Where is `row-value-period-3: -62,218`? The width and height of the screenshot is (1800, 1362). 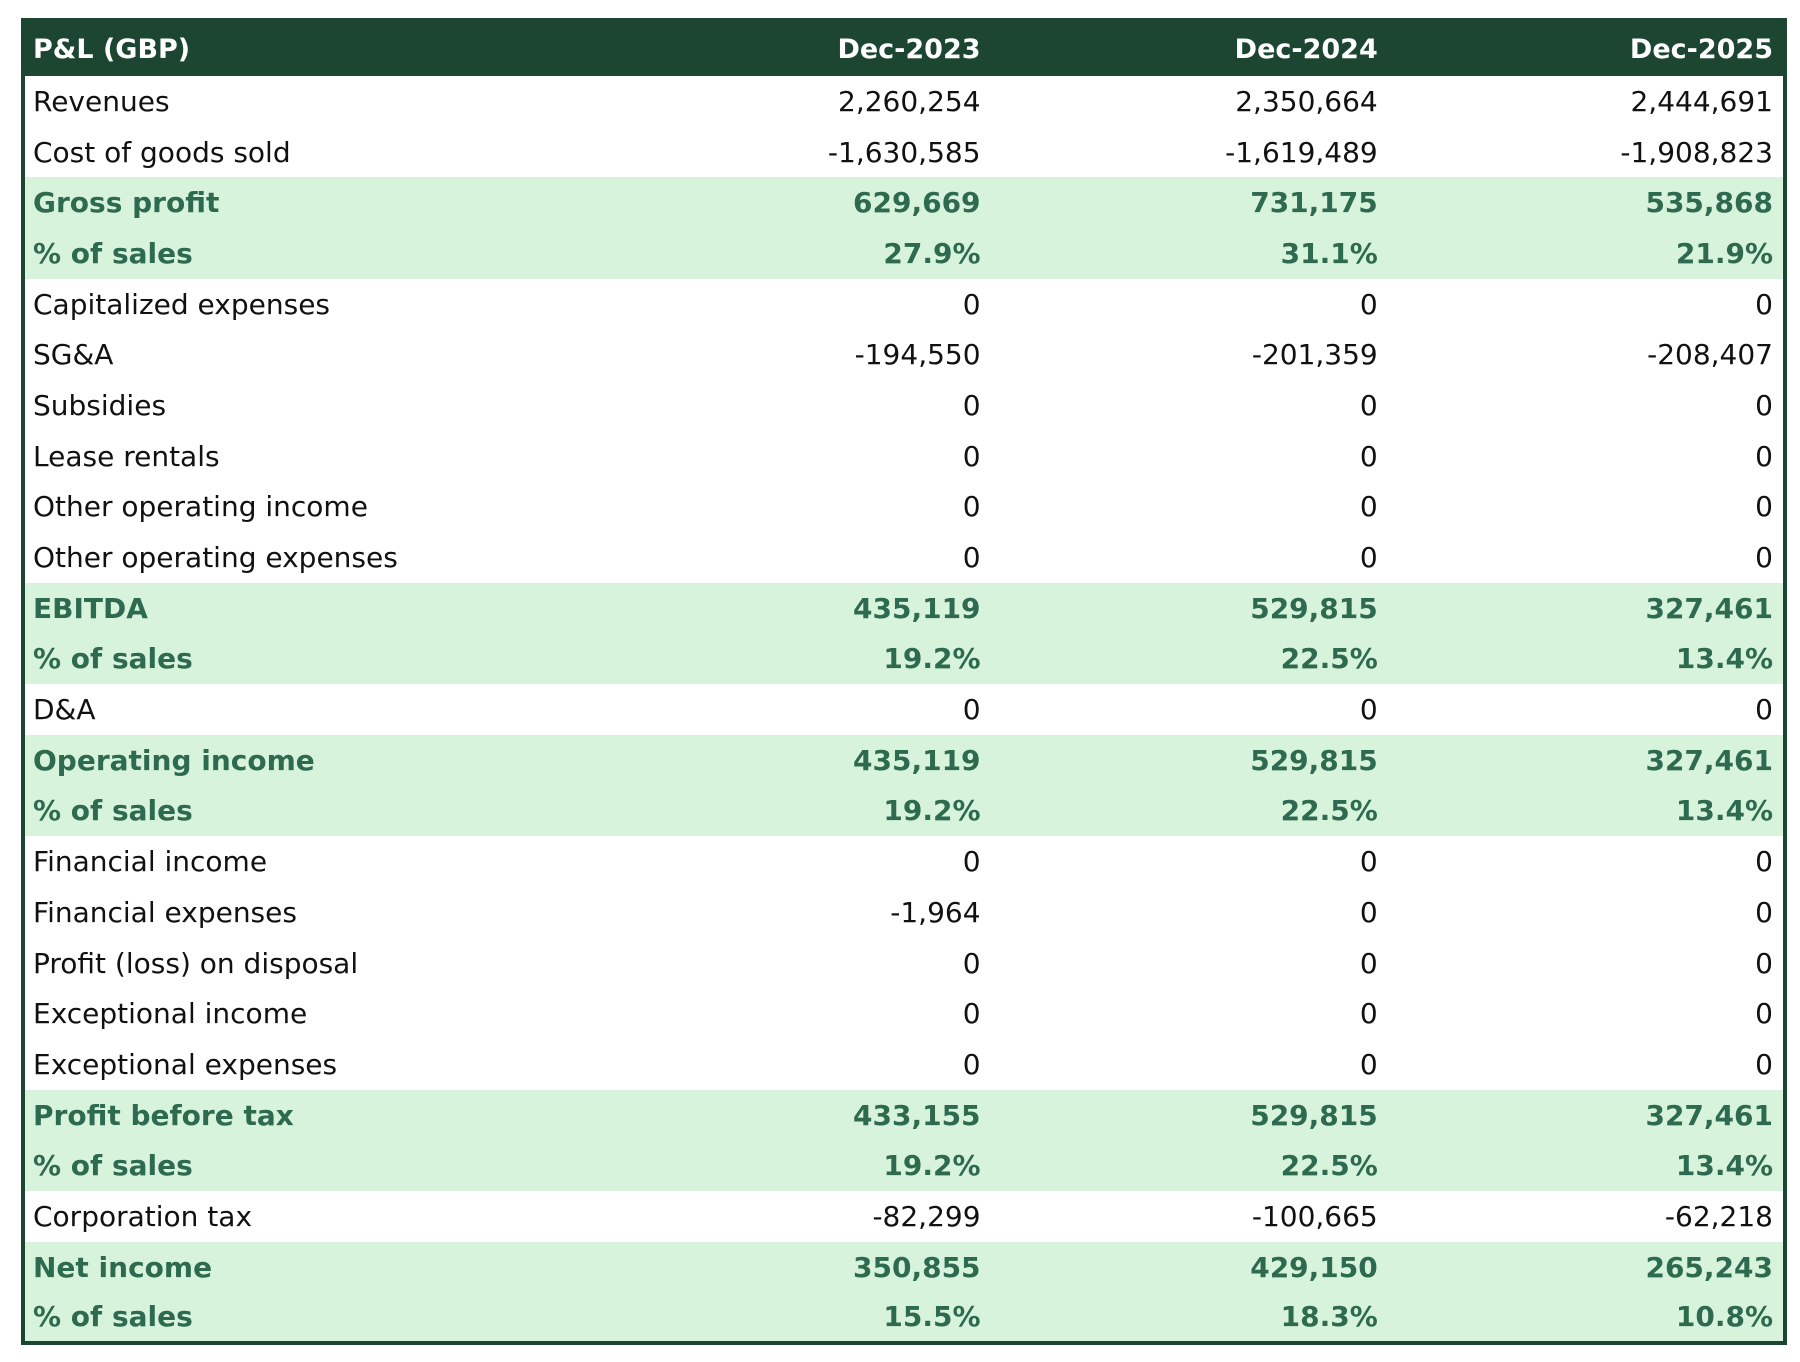 row-value-period-3: -62,218 is located at coordinates (1586, 1216).